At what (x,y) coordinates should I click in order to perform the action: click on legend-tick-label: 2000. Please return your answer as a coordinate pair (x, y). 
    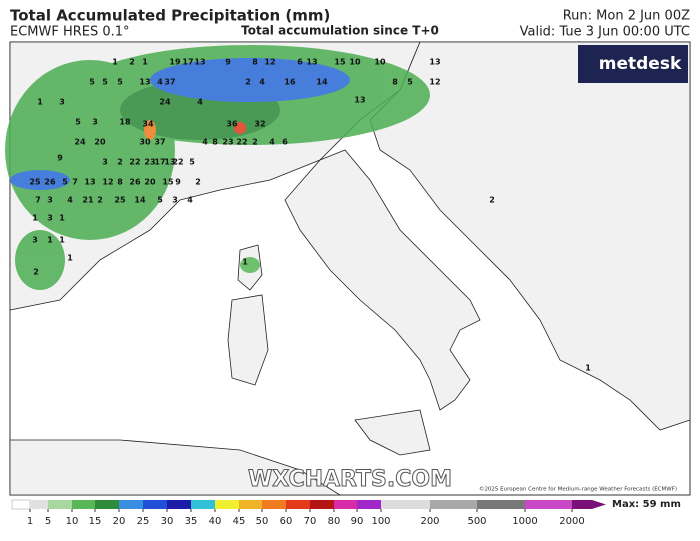
    Looking at the image, I should click on (571, 521).